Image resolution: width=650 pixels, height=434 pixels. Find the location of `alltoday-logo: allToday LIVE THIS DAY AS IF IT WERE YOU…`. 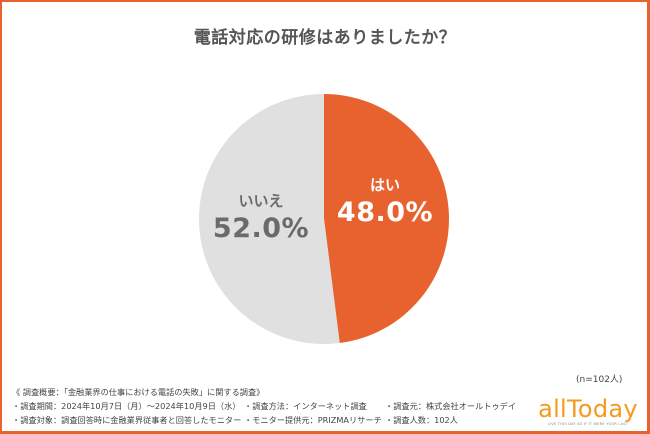

alltoday-logo: allToday LIVE THIS DAY AS IF IT WERE YOU… is located at coordinates (588, 412).